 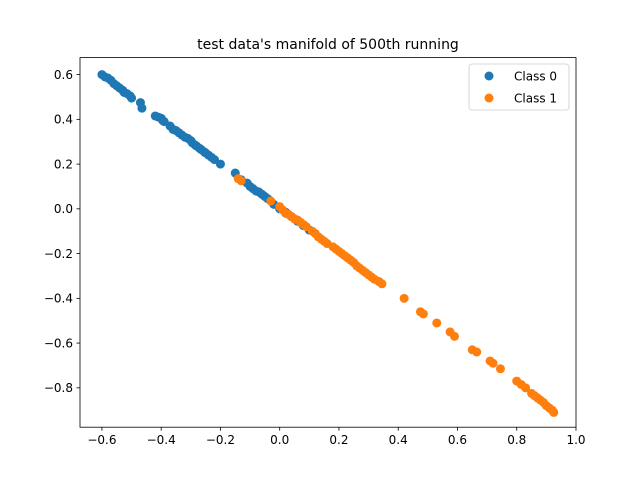 What do you see at coordinates (575, 440) in the screenshot?
I see `x-tick-label: 1.0` at bounding box center [575, 440].